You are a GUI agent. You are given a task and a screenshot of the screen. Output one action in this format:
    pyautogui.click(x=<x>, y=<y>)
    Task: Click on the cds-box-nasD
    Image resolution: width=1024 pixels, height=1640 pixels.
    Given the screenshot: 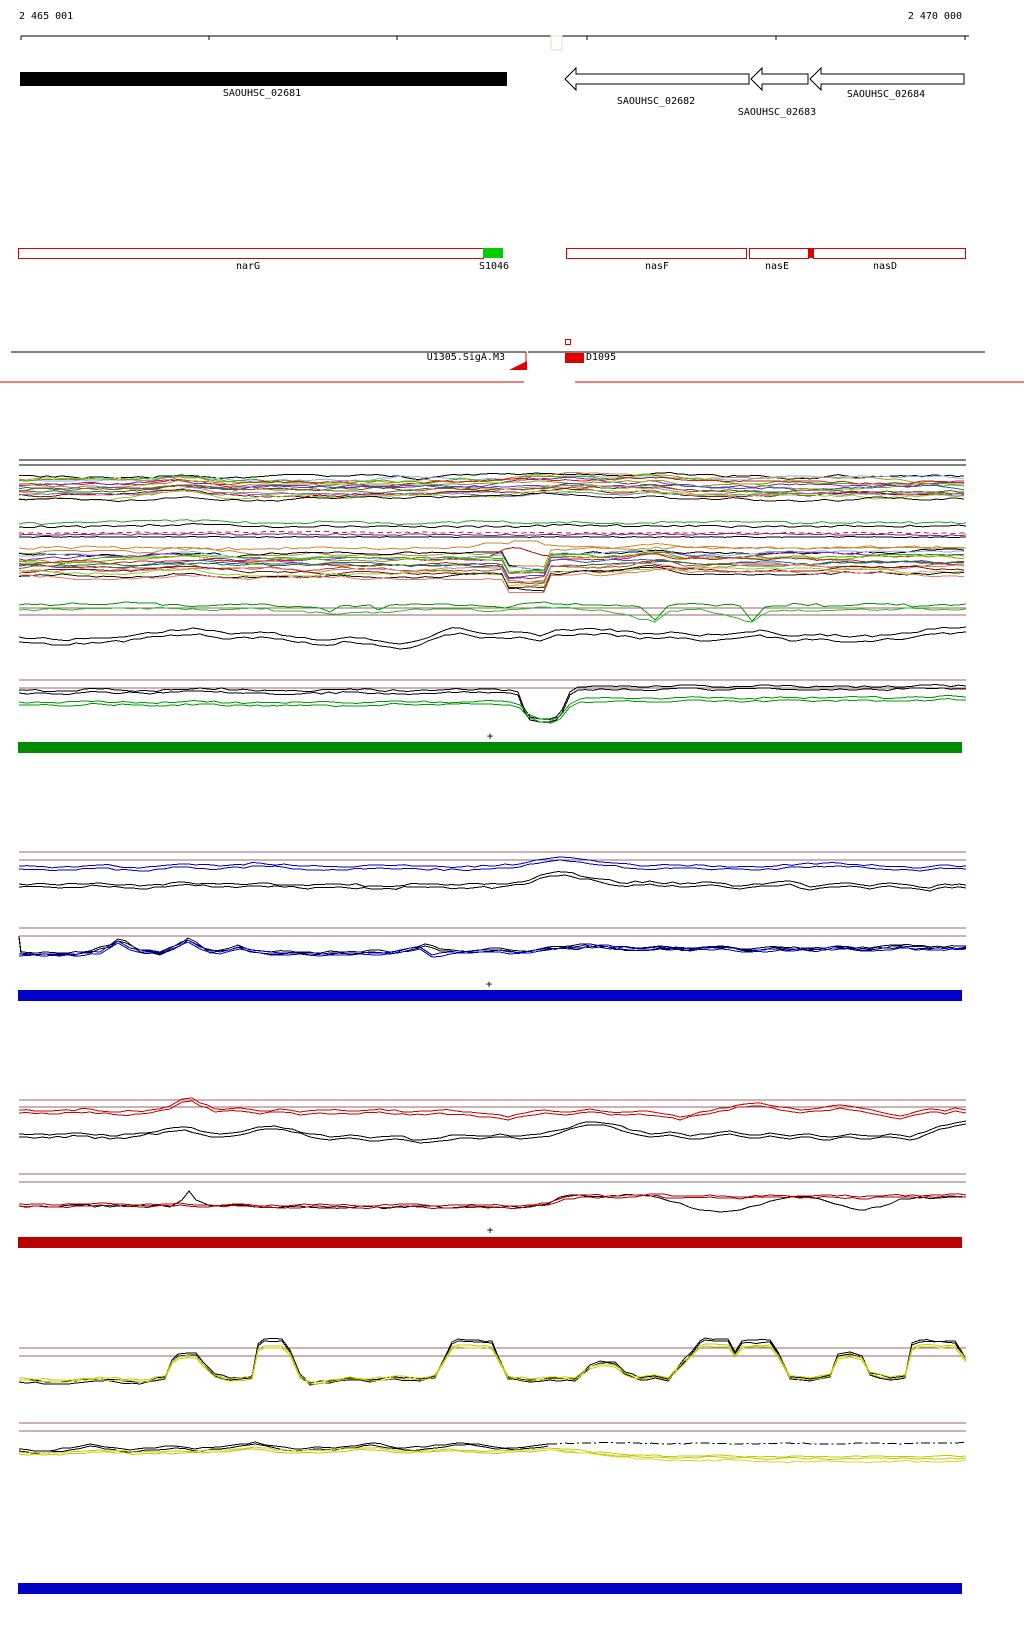 What is the action you would take?
    pyautogui.click(x=889, y=253)
    